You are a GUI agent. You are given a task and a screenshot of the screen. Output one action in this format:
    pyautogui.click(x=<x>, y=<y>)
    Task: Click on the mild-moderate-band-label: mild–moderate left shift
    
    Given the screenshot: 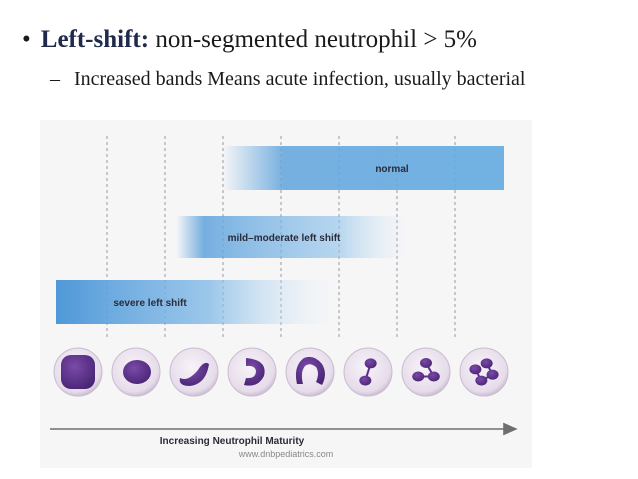 What is the action you would take?
    pyautogui.click(x=284, y=238)
    